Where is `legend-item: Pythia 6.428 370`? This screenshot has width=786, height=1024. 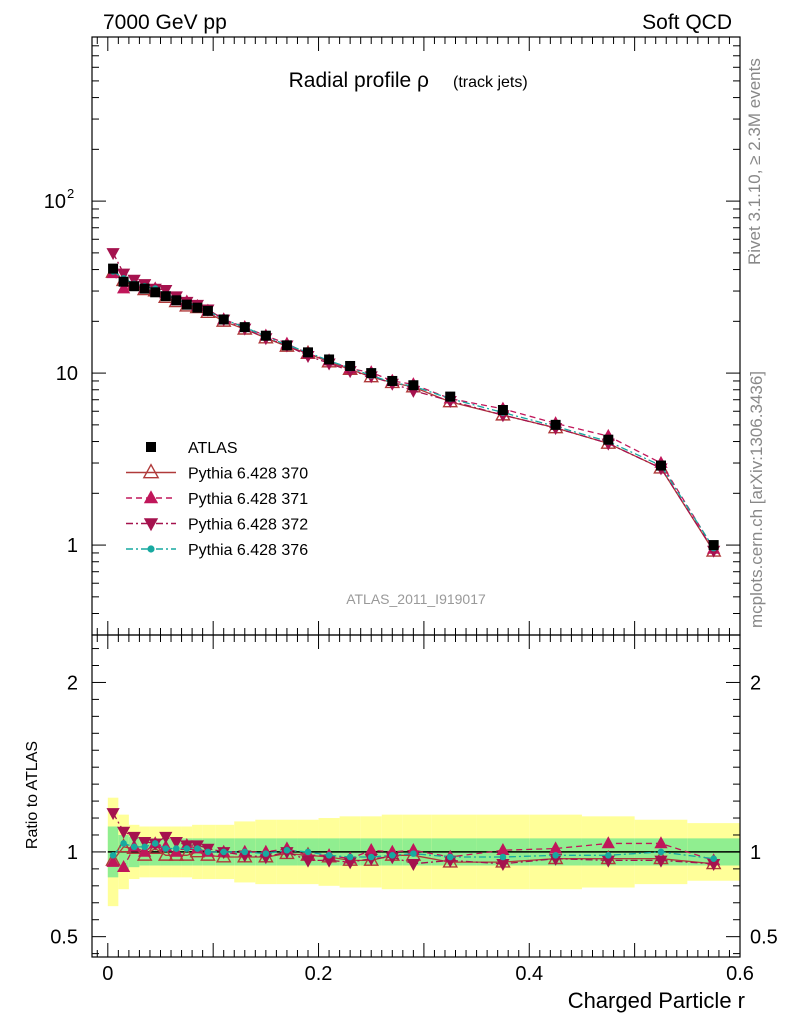
legend-item: Pythia 6.428 370 is located at coordinates (217, 473).